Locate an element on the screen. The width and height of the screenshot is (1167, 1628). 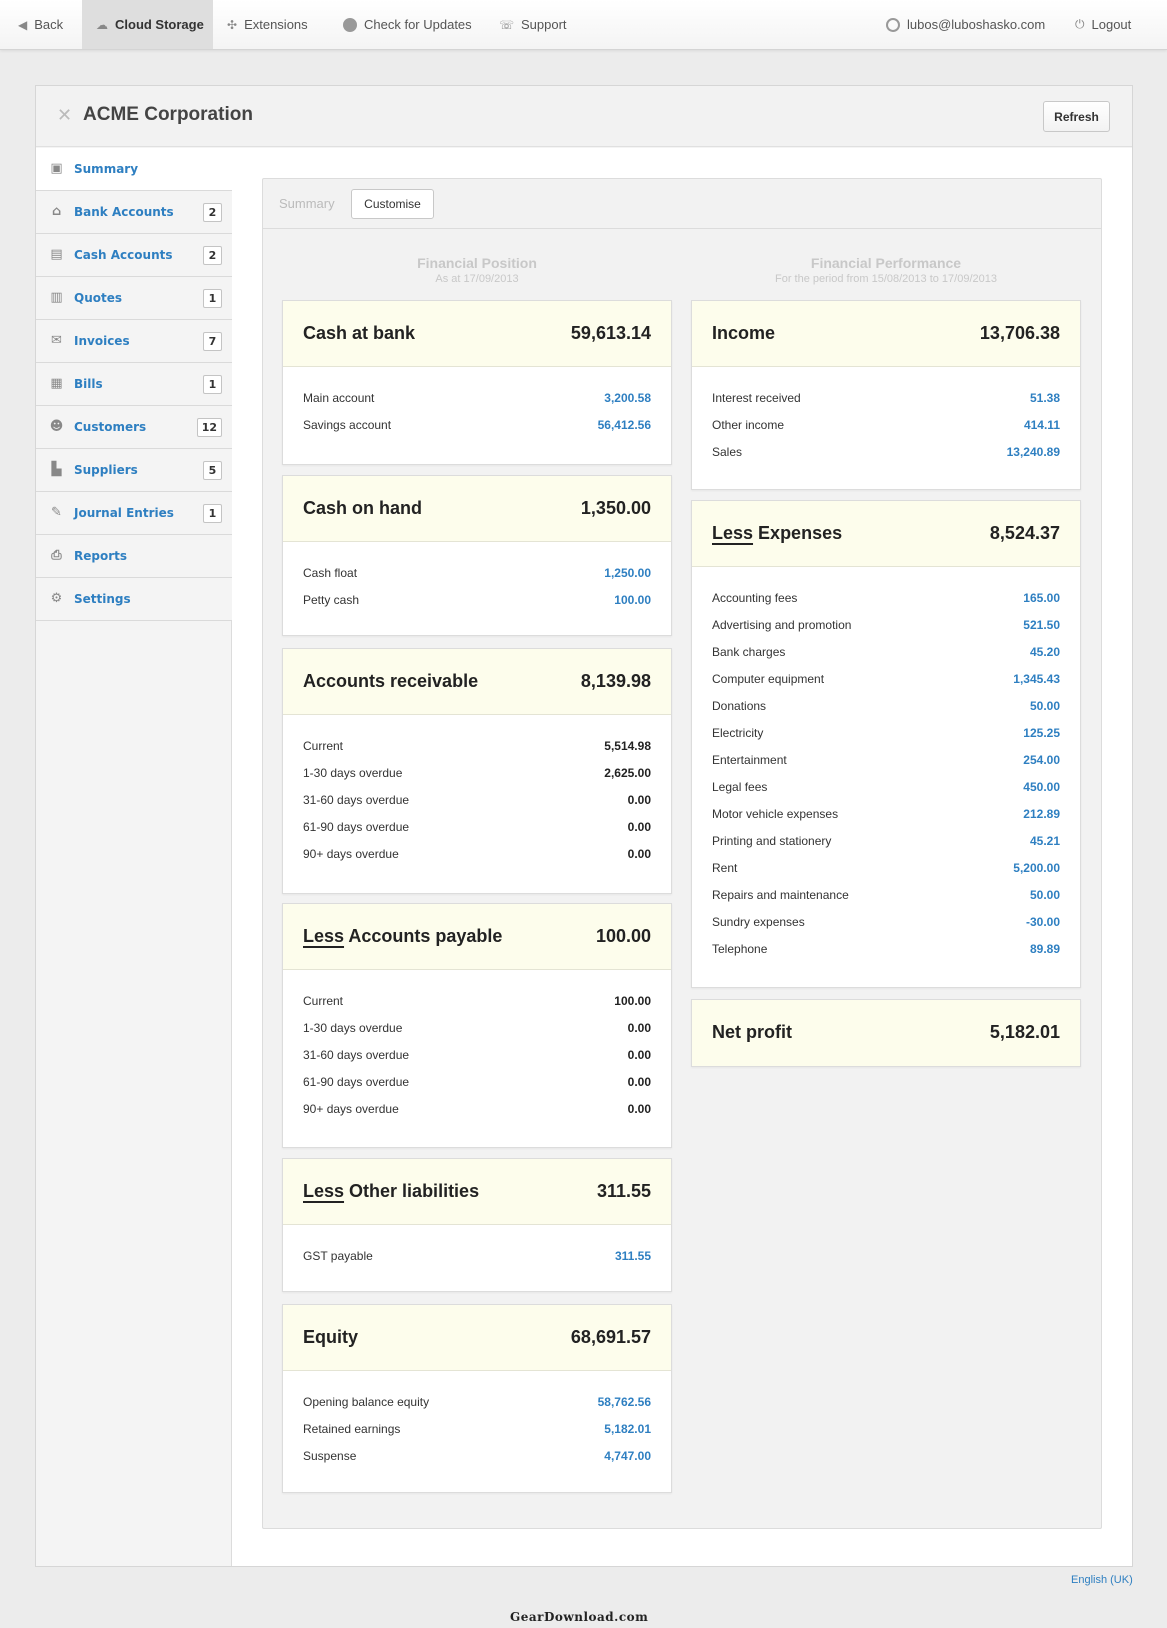
line-item: Other income 414.11 is located at coordinates (886, 431).